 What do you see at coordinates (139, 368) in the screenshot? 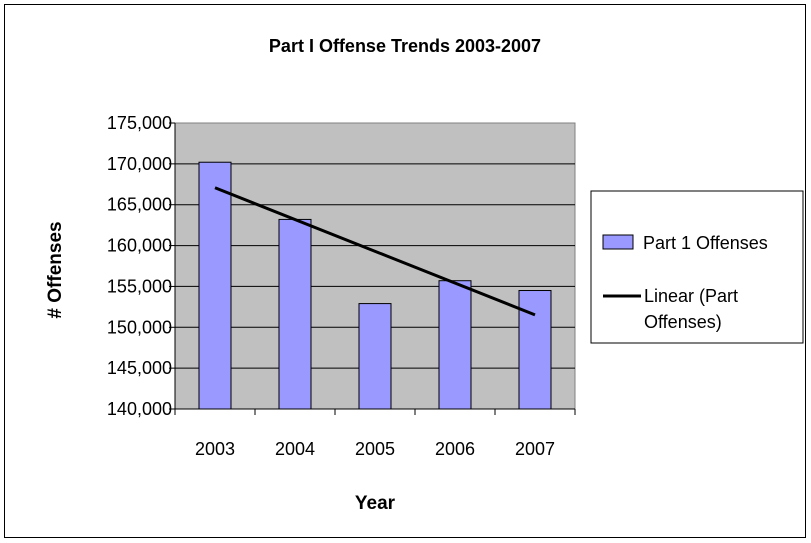
I see `y-tick-label: 145,000` at bounding box center [139, 368].